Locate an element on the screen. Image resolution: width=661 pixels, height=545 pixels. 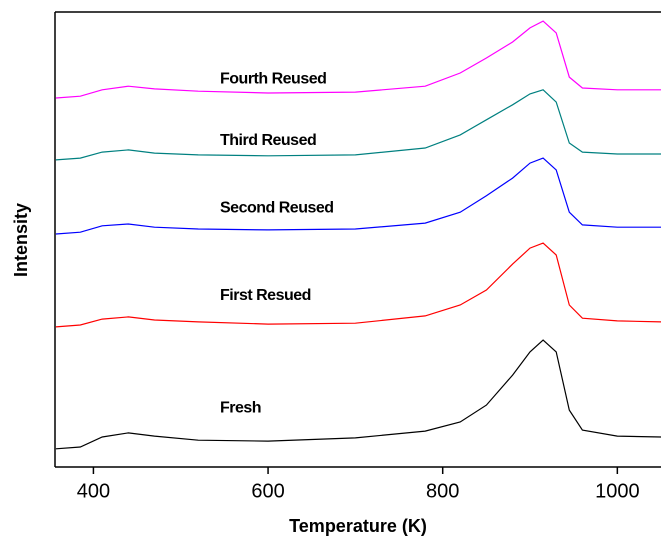
y-axis-title: Intensity is located at coordinates (21, 240).